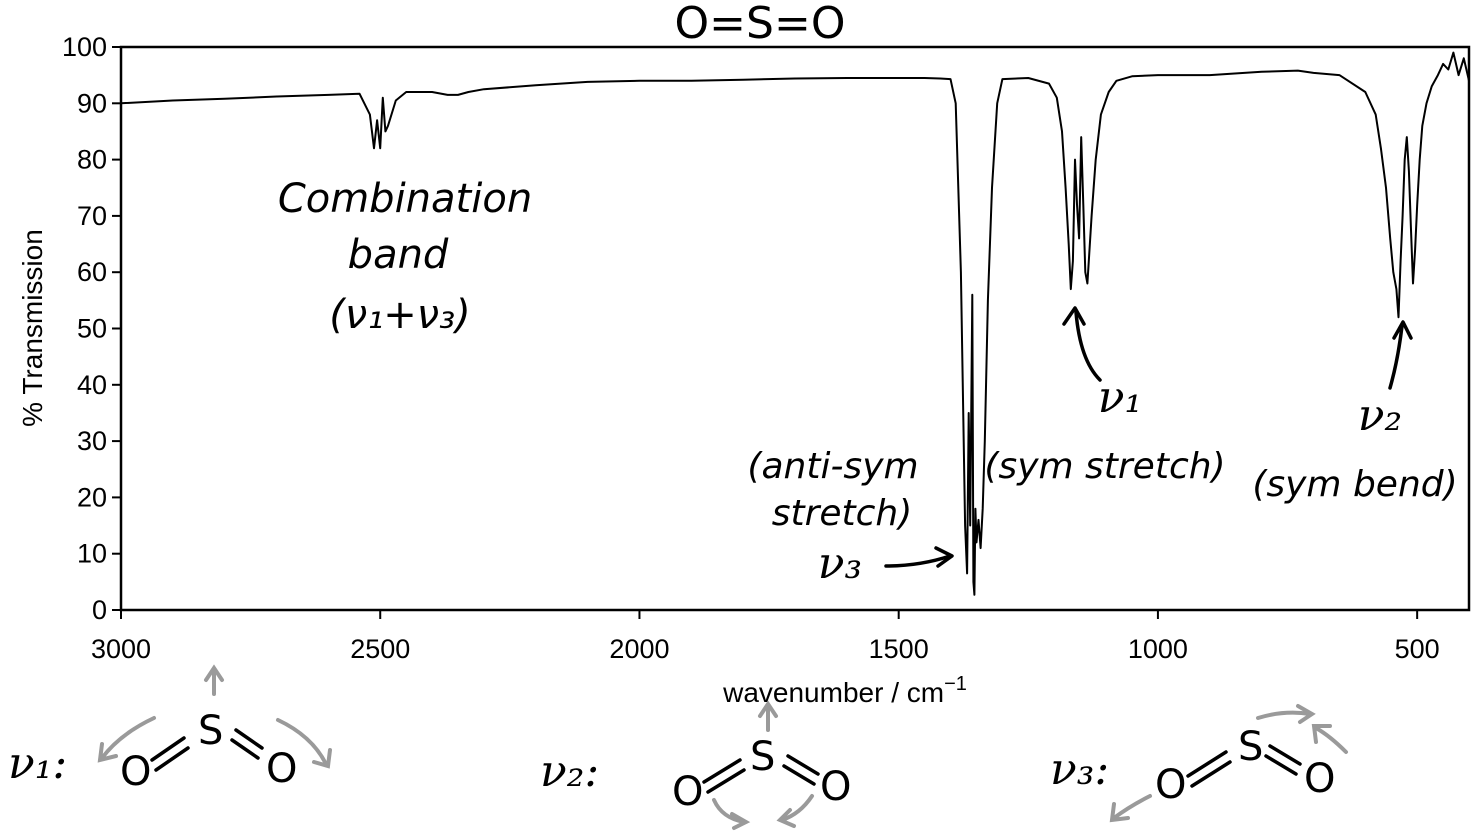 This screenshot has height=831, width=1476. Describe the element at coordinates (399, 315) in the screenshot. I see `annotation-text: (ν₁+ν₃)` at that location.